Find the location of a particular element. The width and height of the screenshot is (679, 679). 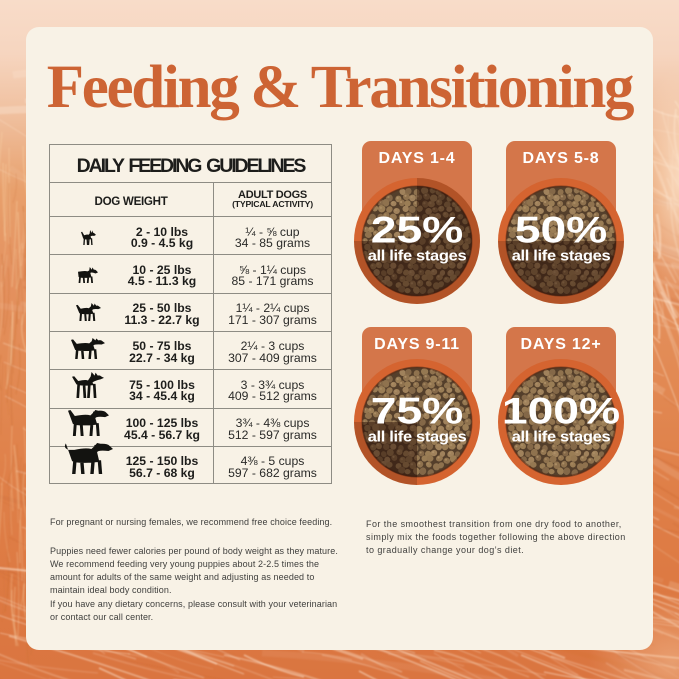

svg-text: 25% is located at coordinates (417, 230).